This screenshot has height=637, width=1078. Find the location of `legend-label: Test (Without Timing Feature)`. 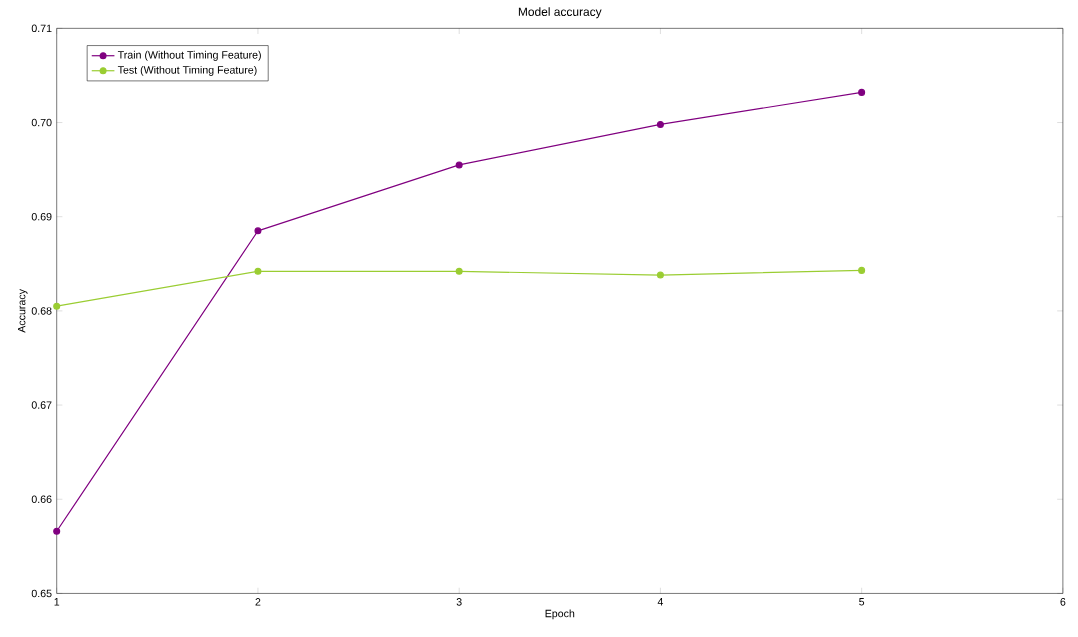

legend-label: Test (Without Timing Feature) is located at coordinates (187, 70).